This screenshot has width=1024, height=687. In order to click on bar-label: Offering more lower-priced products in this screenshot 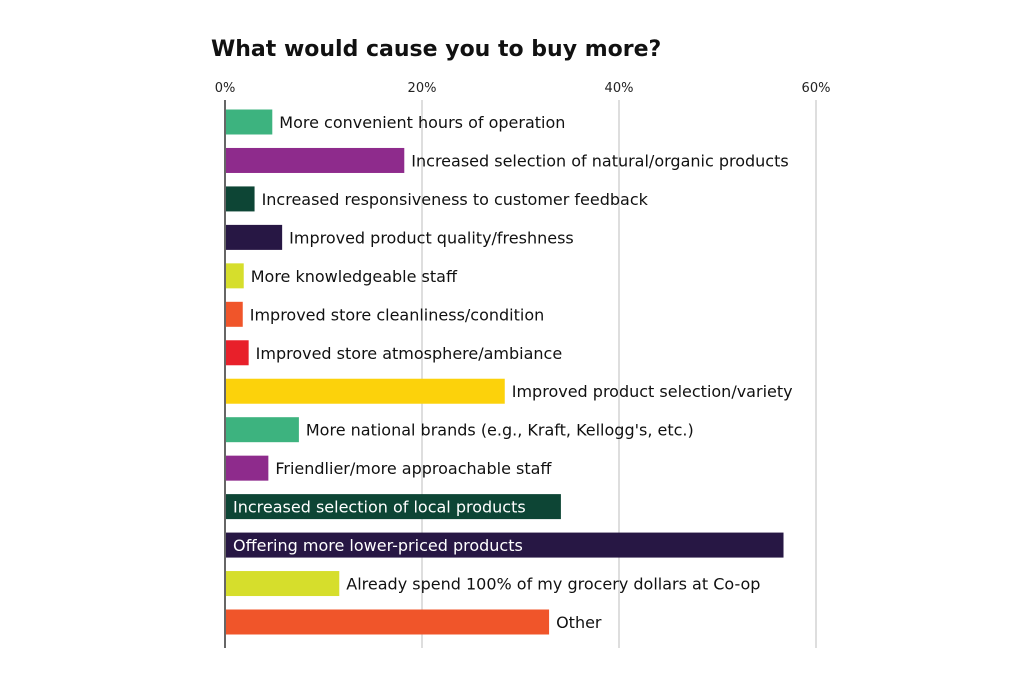, I will do `click(378, 545)`.